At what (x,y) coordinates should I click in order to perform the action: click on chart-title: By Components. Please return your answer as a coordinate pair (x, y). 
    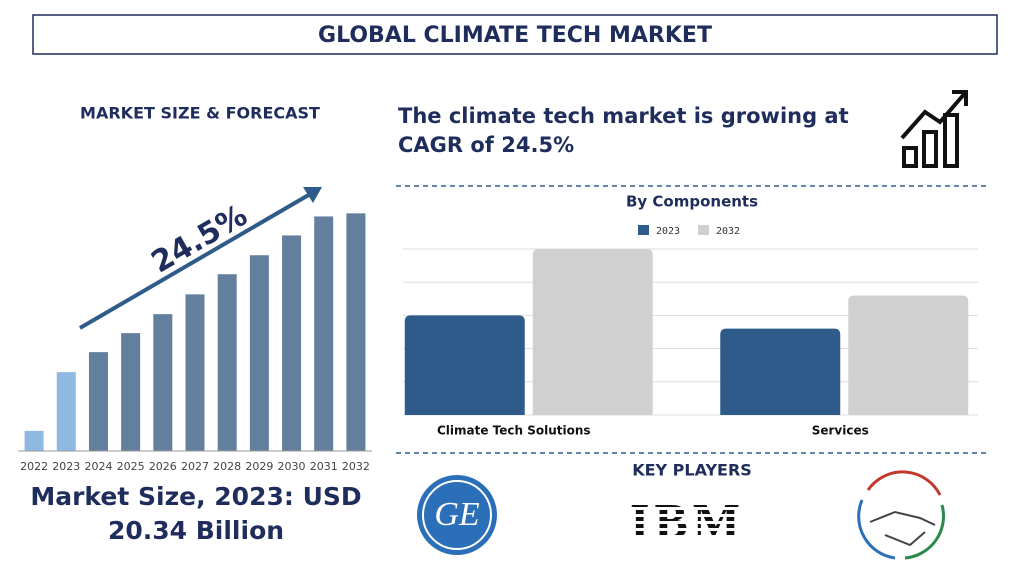
    Looking at the image, I should click on (692, 202).